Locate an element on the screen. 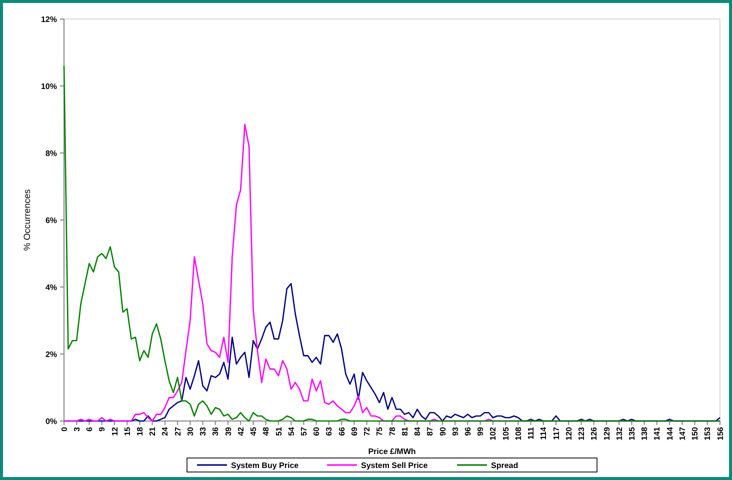  x-tick-label: 150 is located at coordinates (695, 433).